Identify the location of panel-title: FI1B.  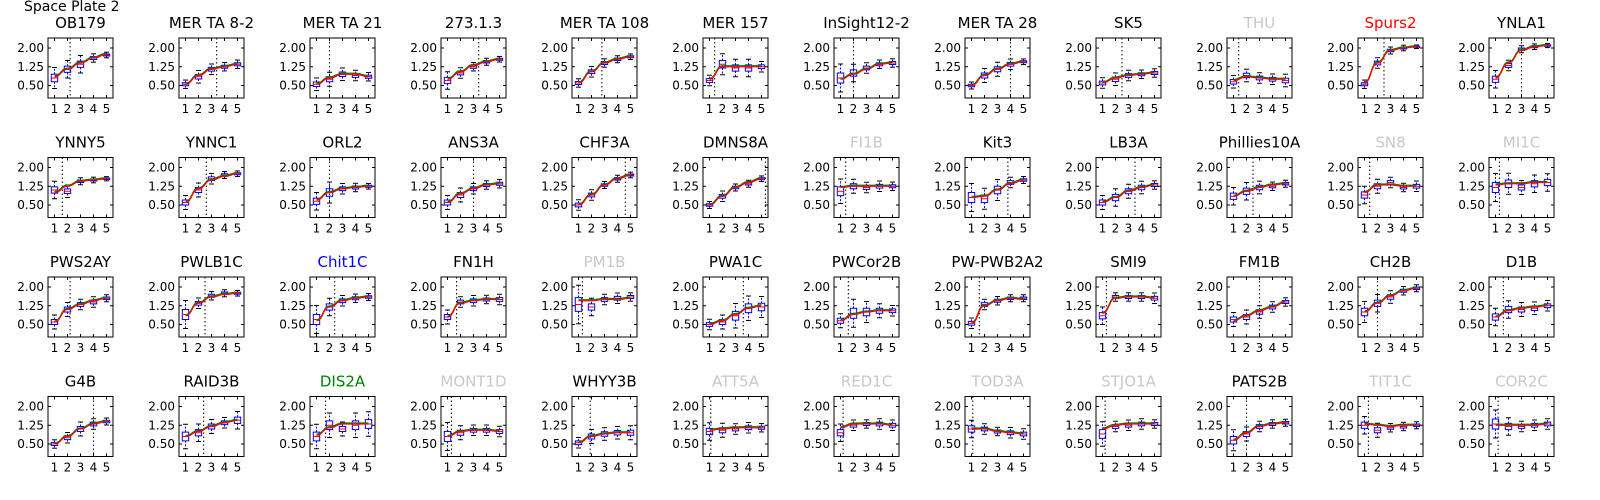
(866, 143).